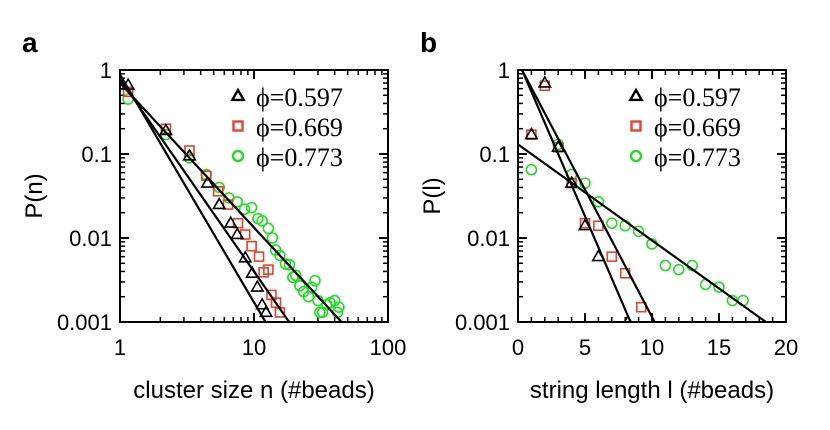 The width and height of the screenshot is (830, 430). I want to click on x-tick-label: 5, so click(585, 347).